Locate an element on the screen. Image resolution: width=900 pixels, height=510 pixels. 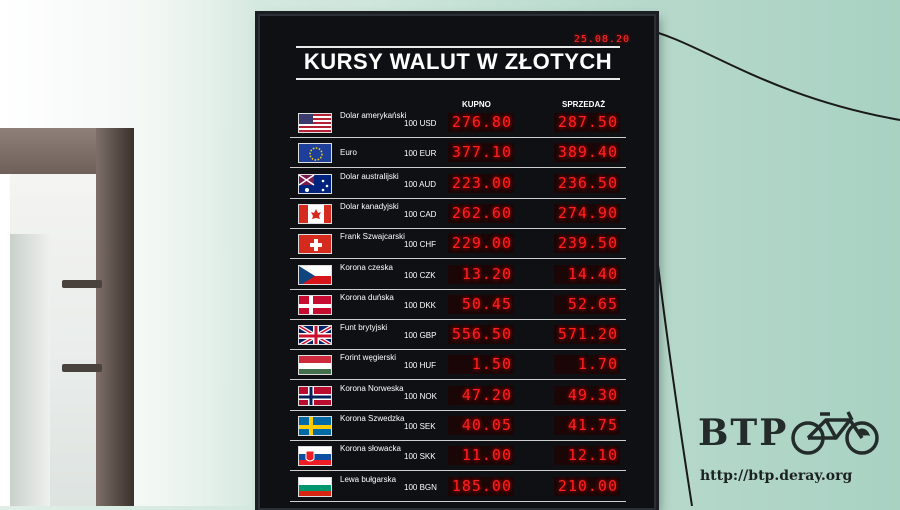
currency-name: Dolar amerykański is located at coordinates (373, 115).